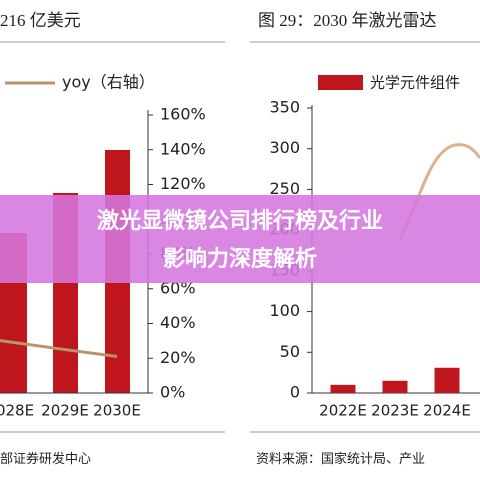 The image size is (480, 480). I want to click on x-tick-label: 2022E, so click(343, 411).